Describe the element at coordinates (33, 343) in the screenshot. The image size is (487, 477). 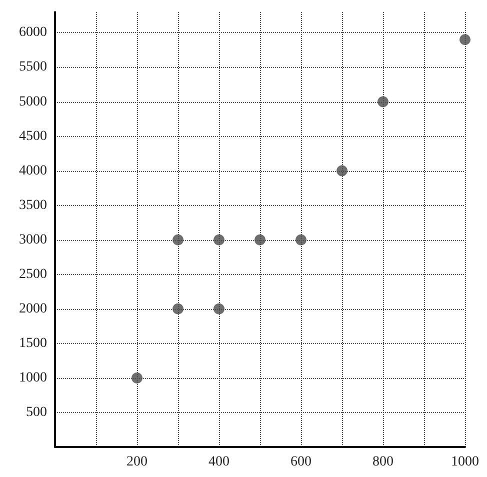
I see `y-tick-label: 1500` at that location.